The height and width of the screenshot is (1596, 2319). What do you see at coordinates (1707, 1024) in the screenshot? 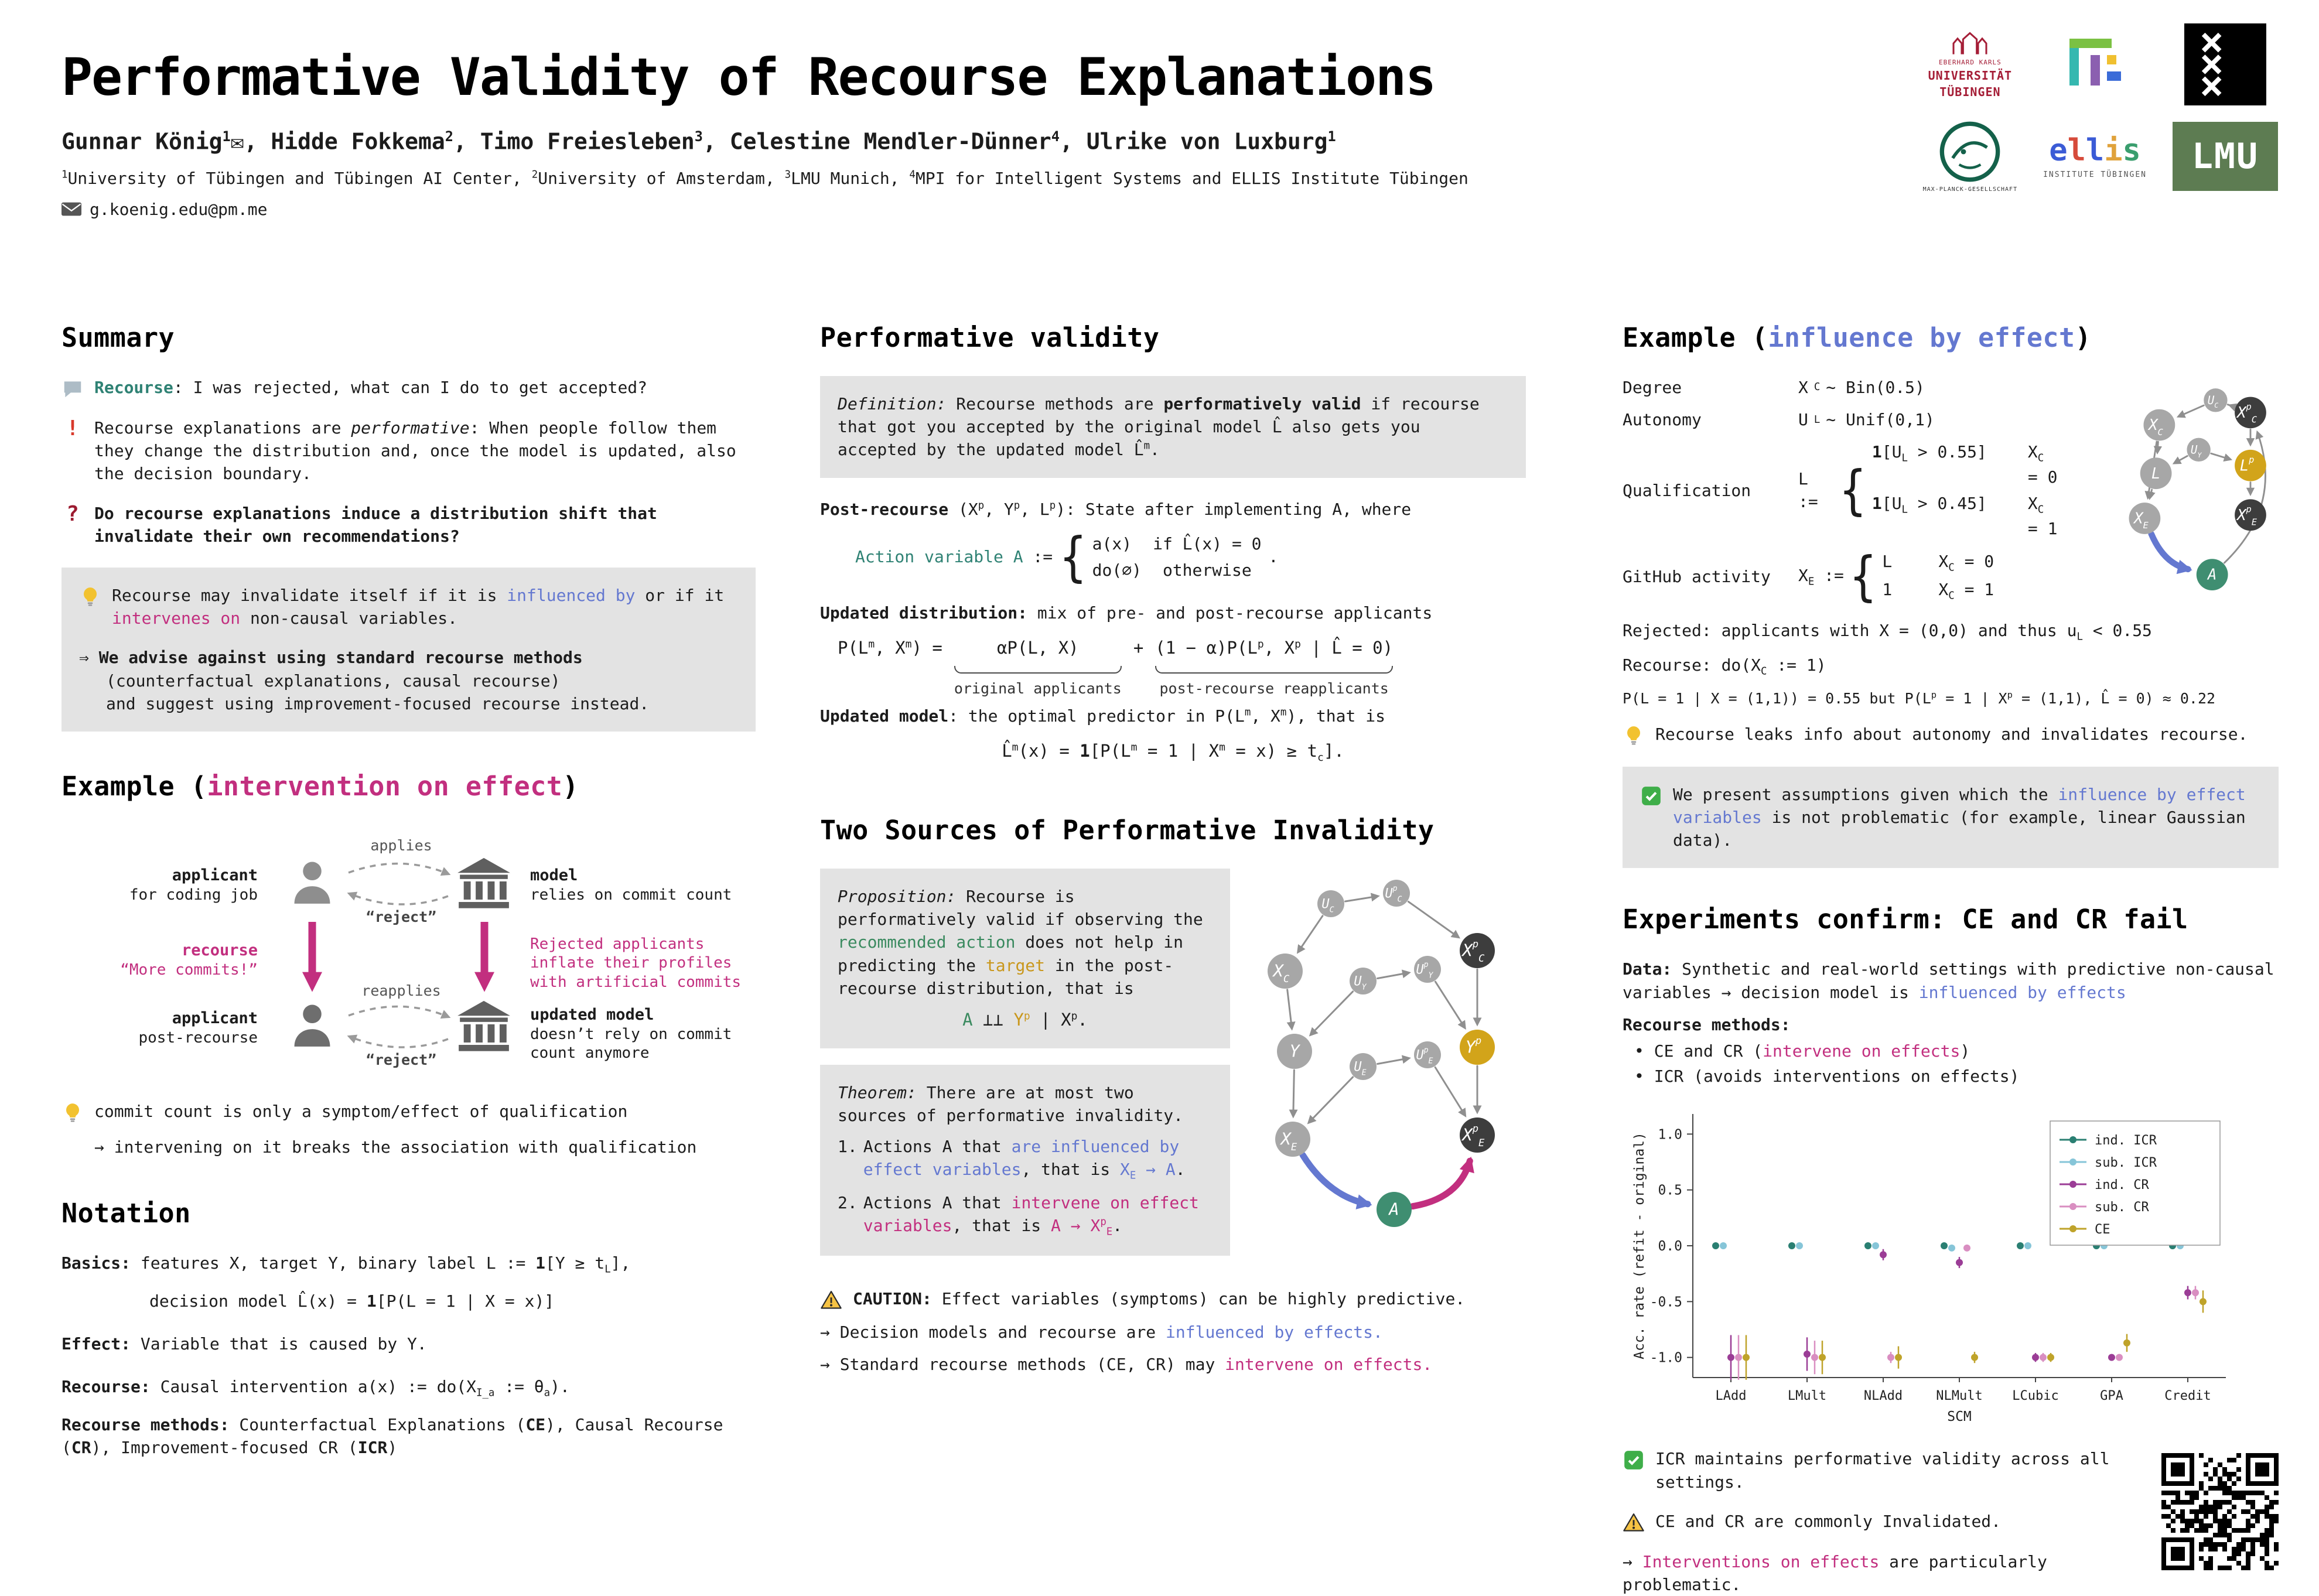
I see `experiments-methods-label: Recourse methods:` at bounding box center [1707, 1024].